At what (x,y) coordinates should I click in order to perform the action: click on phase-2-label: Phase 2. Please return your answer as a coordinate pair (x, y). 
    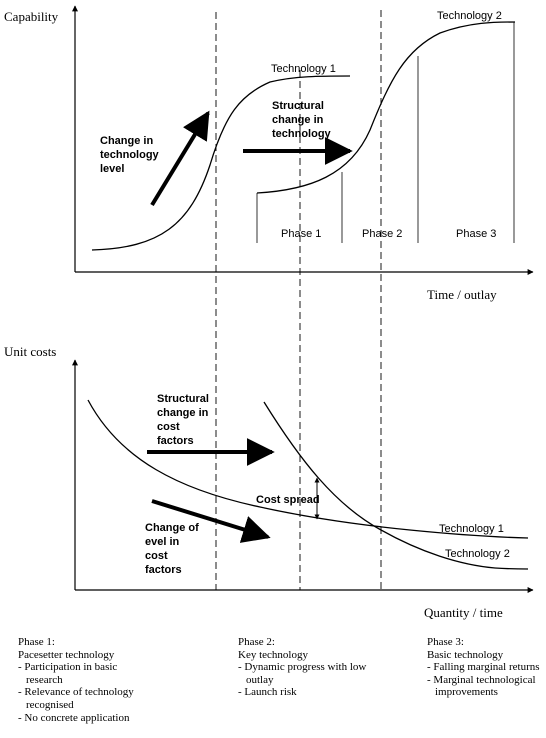
    Looking at the image, I should click on (382, 234).